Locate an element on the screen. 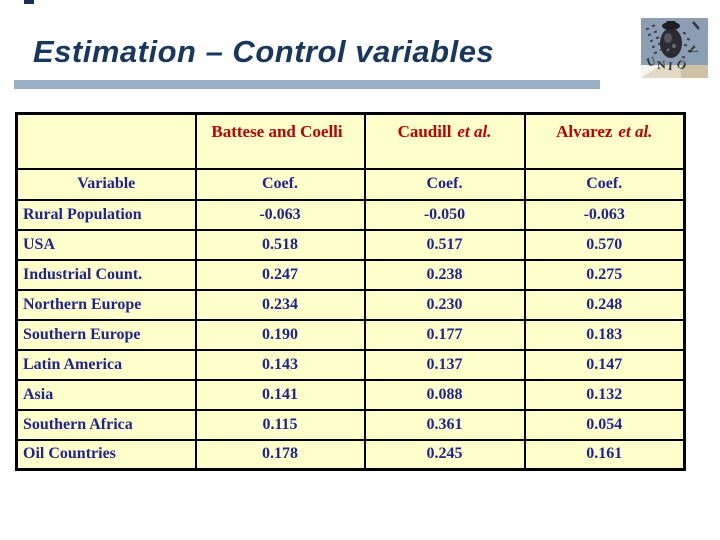  variable-header: Variable is located at coordinates (106, 184).